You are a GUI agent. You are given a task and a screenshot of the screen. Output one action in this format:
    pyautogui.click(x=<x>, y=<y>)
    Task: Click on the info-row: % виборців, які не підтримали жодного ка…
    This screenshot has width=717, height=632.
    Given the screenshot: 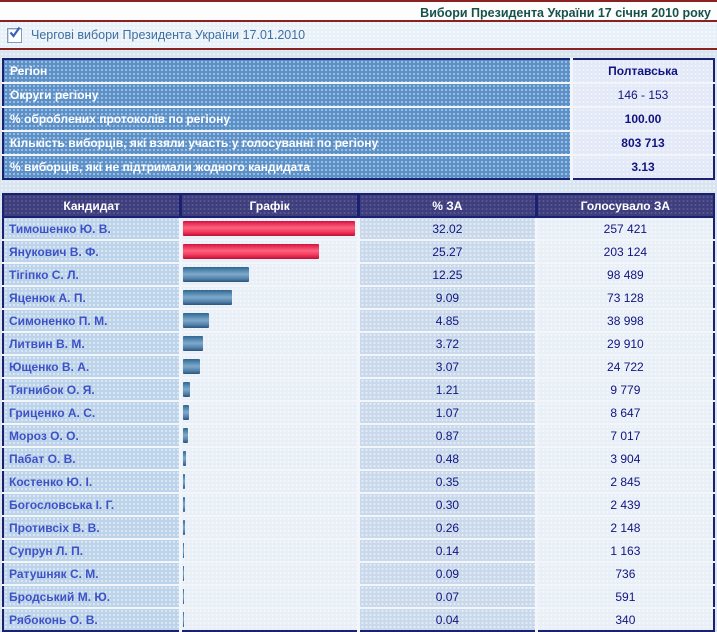 What is the action you would take?
    pyautogui.click(x=358, y=167)
    